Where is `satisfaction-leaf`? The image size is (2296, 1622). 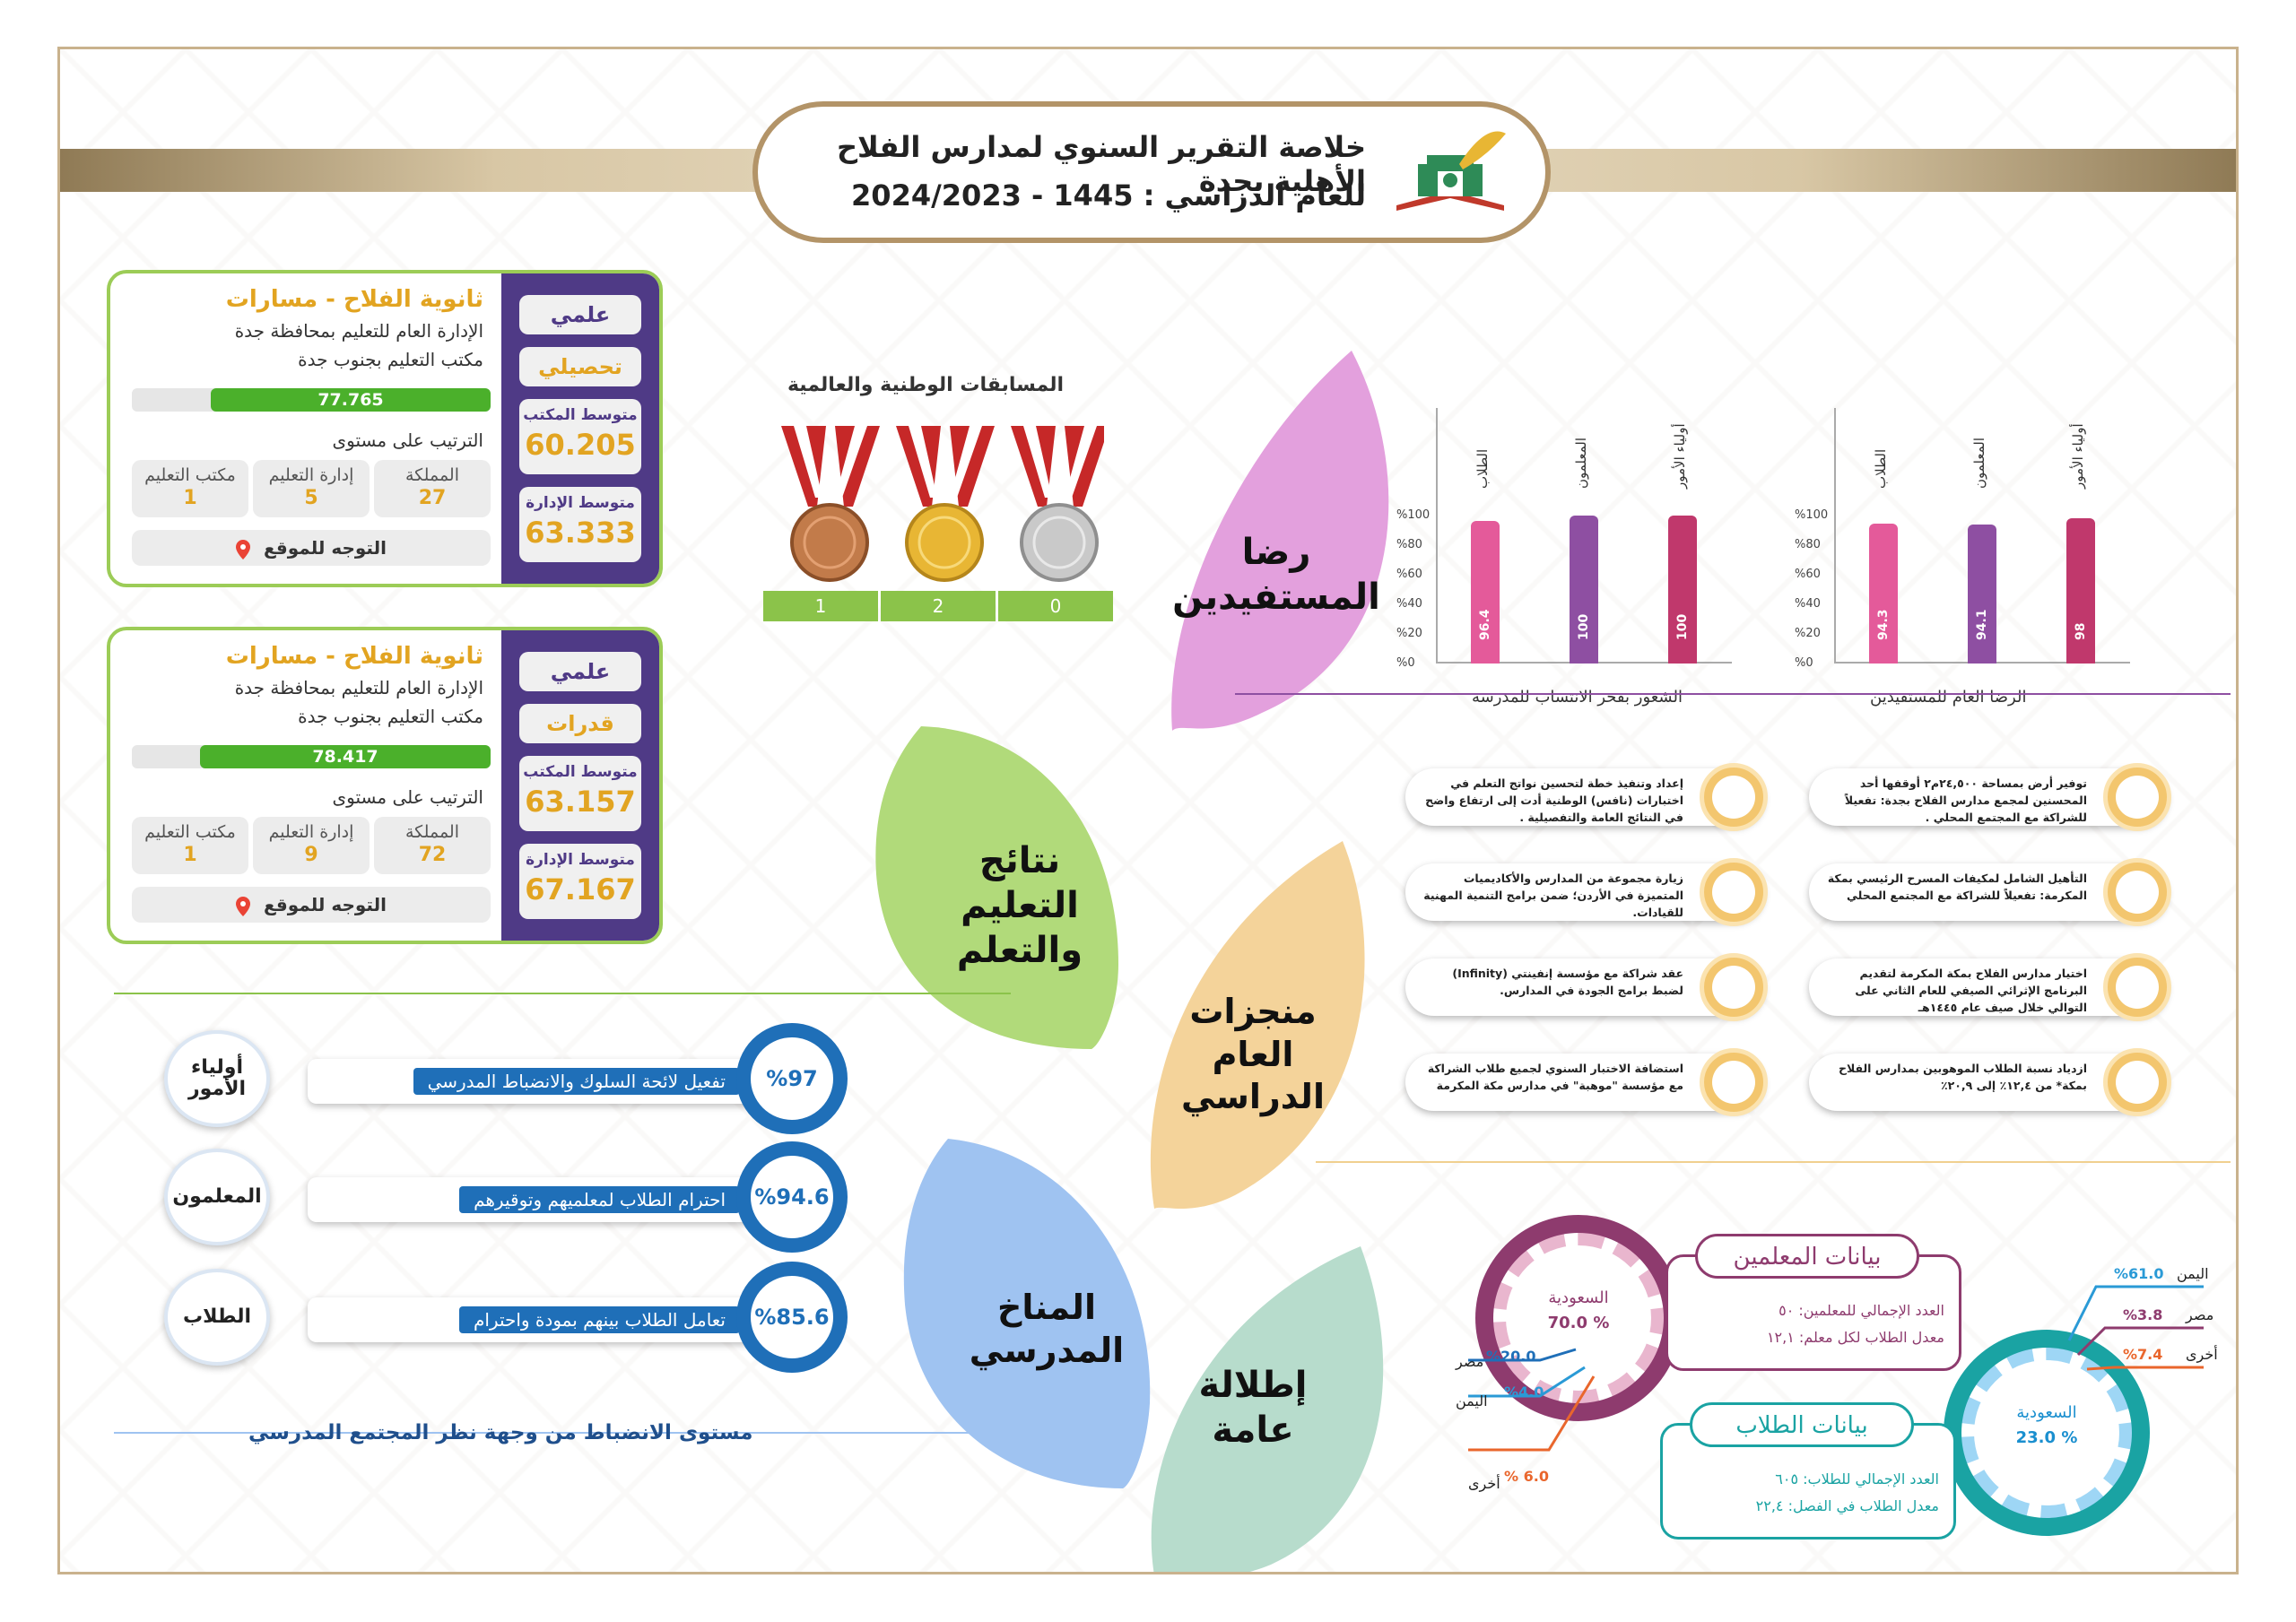 satisfaction-leaf is located at coordinates (1280, 541).